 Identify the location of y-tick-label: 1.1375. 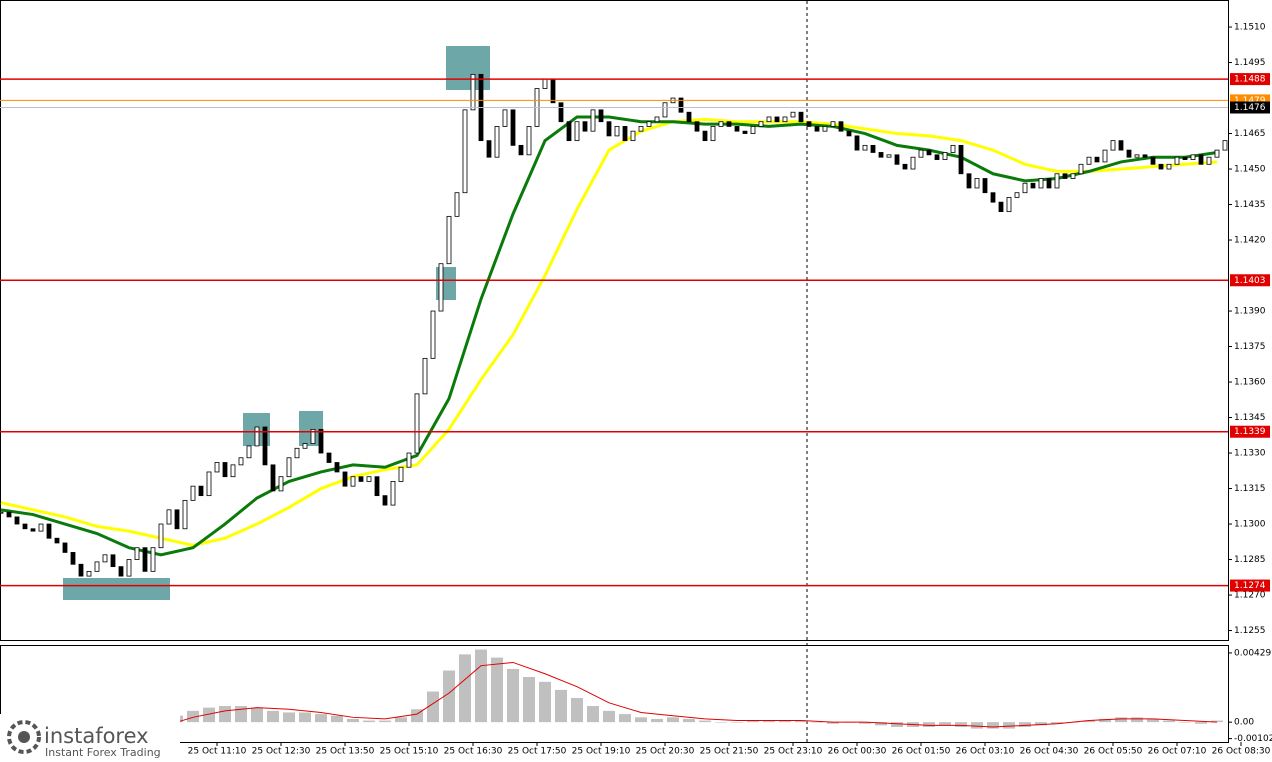
(1250, 347).